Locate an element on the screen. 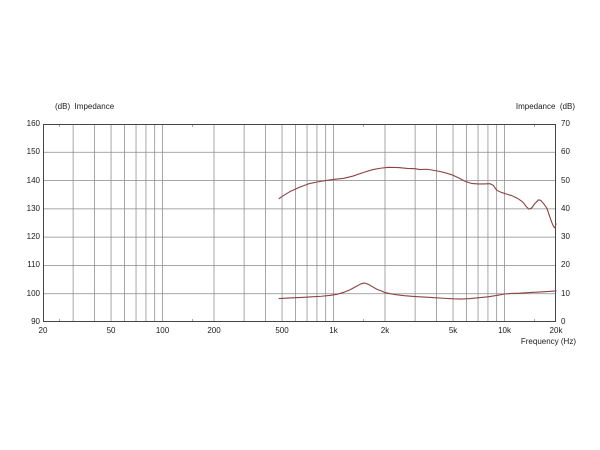  left-axis-tick-label: 160 is located at coordinates (33, 123).